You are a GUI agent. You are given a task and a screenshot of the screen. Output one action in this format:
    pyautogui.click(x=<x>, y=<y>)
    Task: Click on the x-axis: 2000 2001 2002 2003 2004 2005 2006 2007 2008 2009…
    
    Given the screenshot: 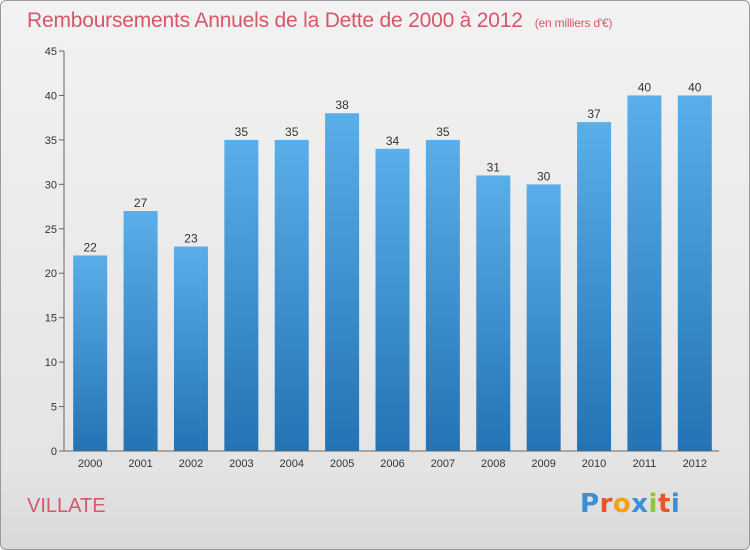 What is the action you would take?
    pyautogui.click(x=391, y=460)
    